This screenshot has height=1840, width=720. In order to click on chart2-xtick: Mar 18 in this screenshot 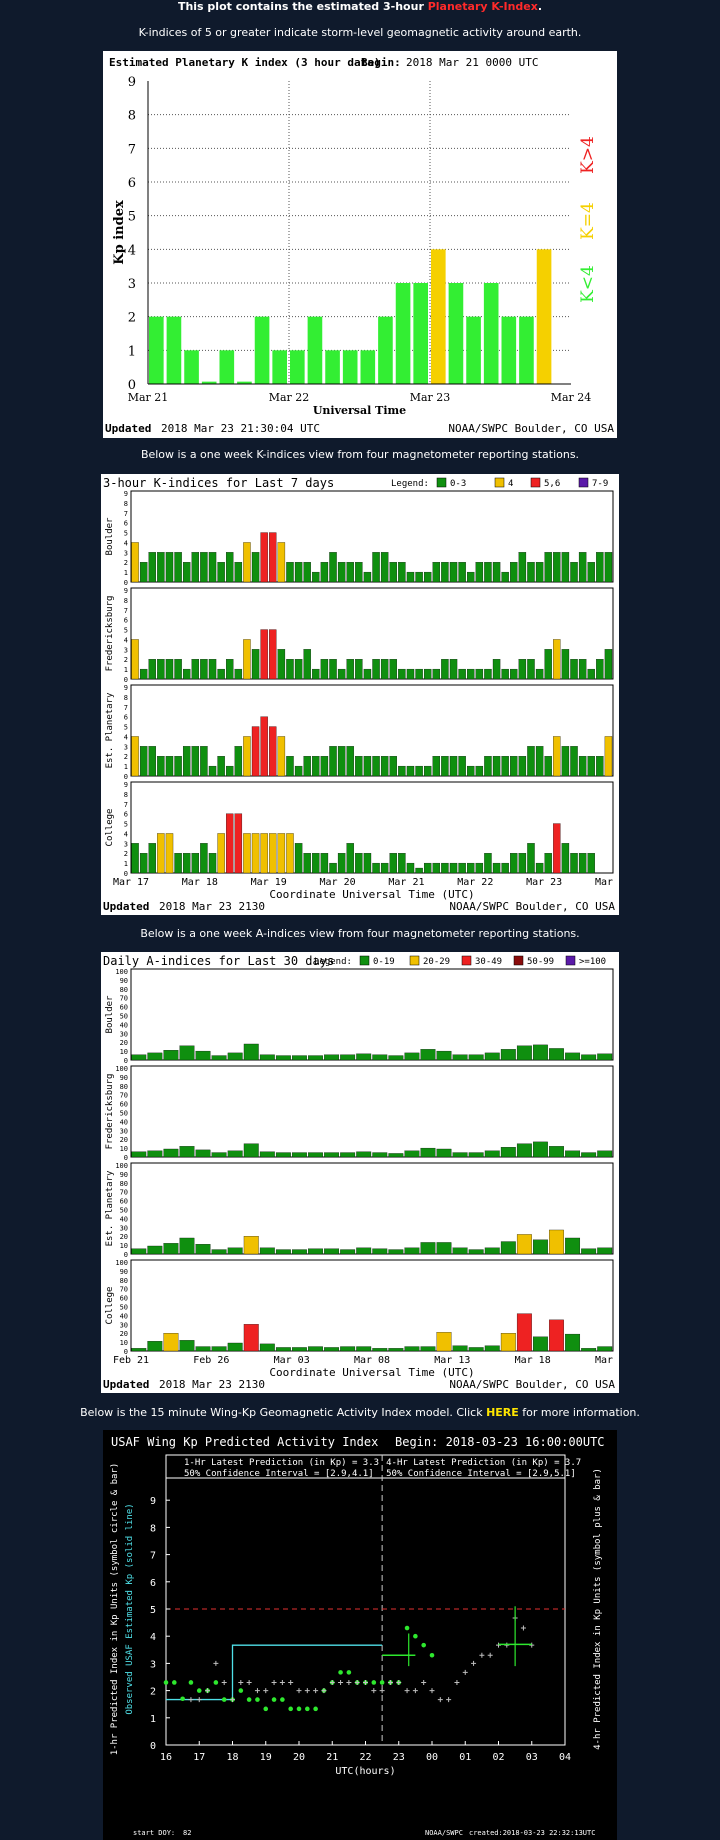, I will do `click(200, 882)`.